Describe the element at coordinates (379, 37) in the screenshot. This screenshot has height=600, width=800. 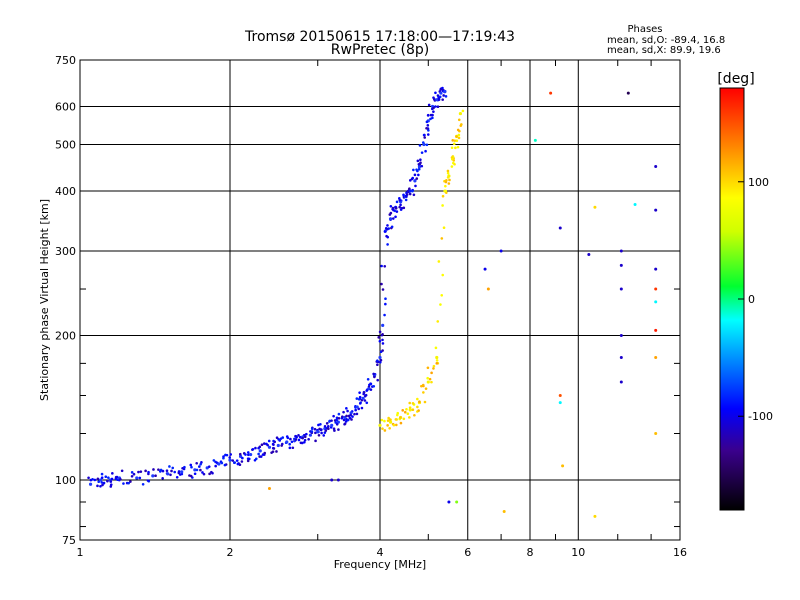
I see `chart-title: Tromsø 20150615 17:18:00—17:19:43` at that location.